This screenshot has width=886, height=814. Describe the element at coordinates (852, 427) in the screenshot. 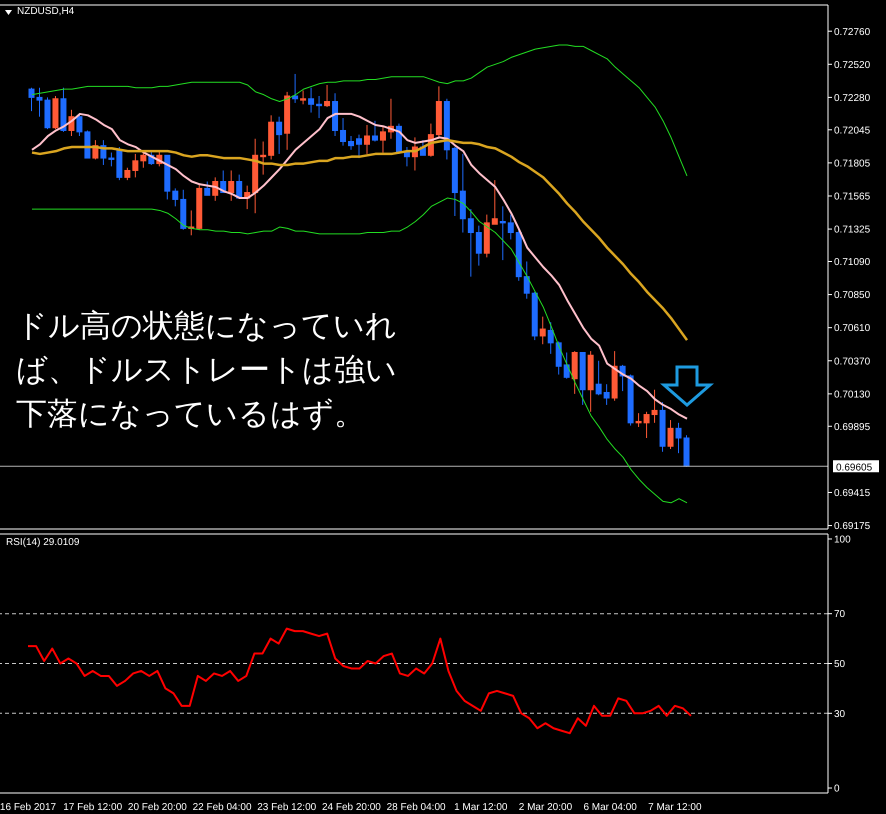

I see `y-tick-label: 0.69895` at that location.